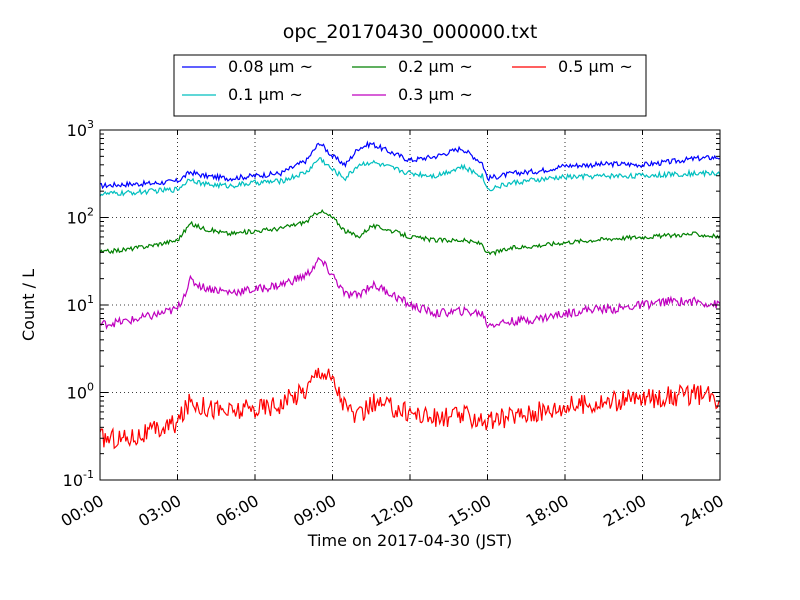 The width and height of the screenshot is (800, 600). What do you see at coordinates (435, 66) in the screenshot?
I see `legend-label: 0.2 μm ~` at bounding box center [435, 66].